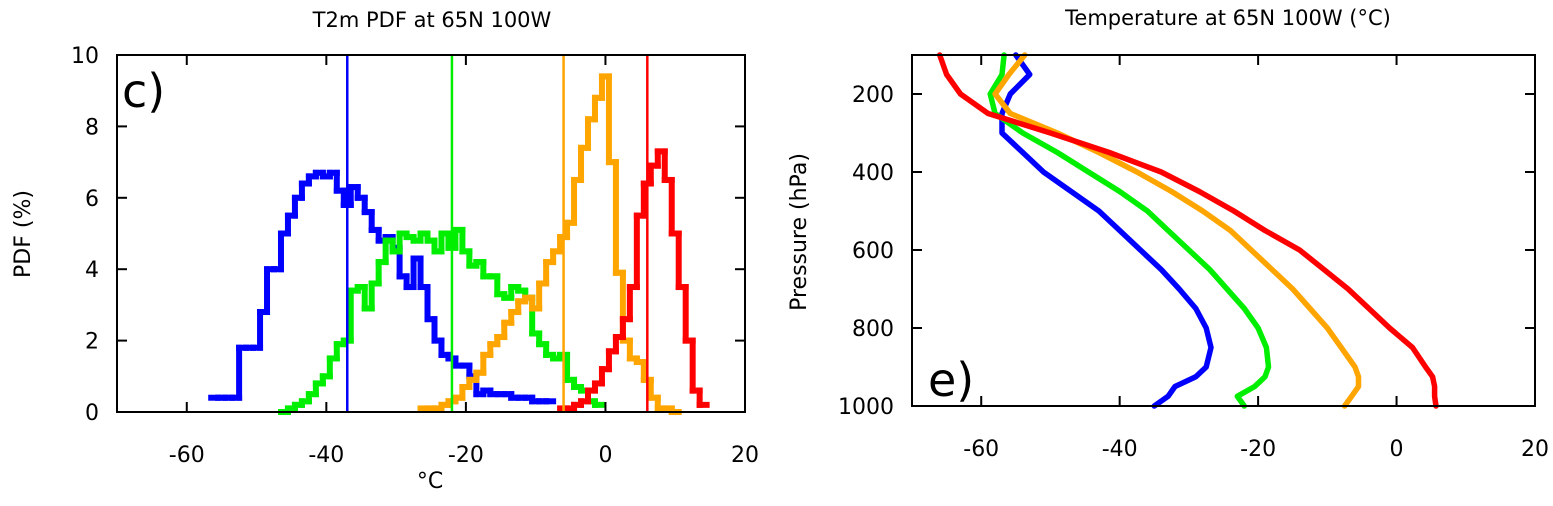 The height and width of the screenshot is (506, 1553). What do you see at coordinates (873, 173) in the screenshot?
I see `y-tick-label: 400` at bounding box center [873, 173].